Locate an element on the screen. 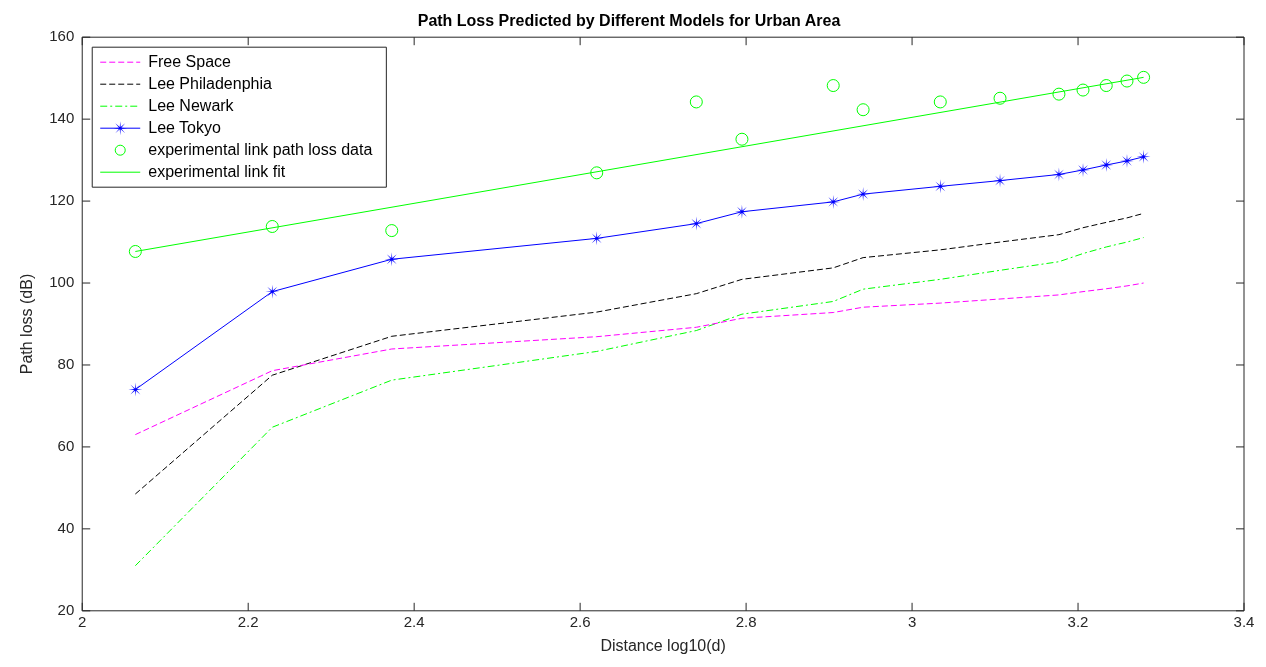 This screenshot has height=667, width=1266. x-tick-label: 2.8 is located at coordinates (746, 621).